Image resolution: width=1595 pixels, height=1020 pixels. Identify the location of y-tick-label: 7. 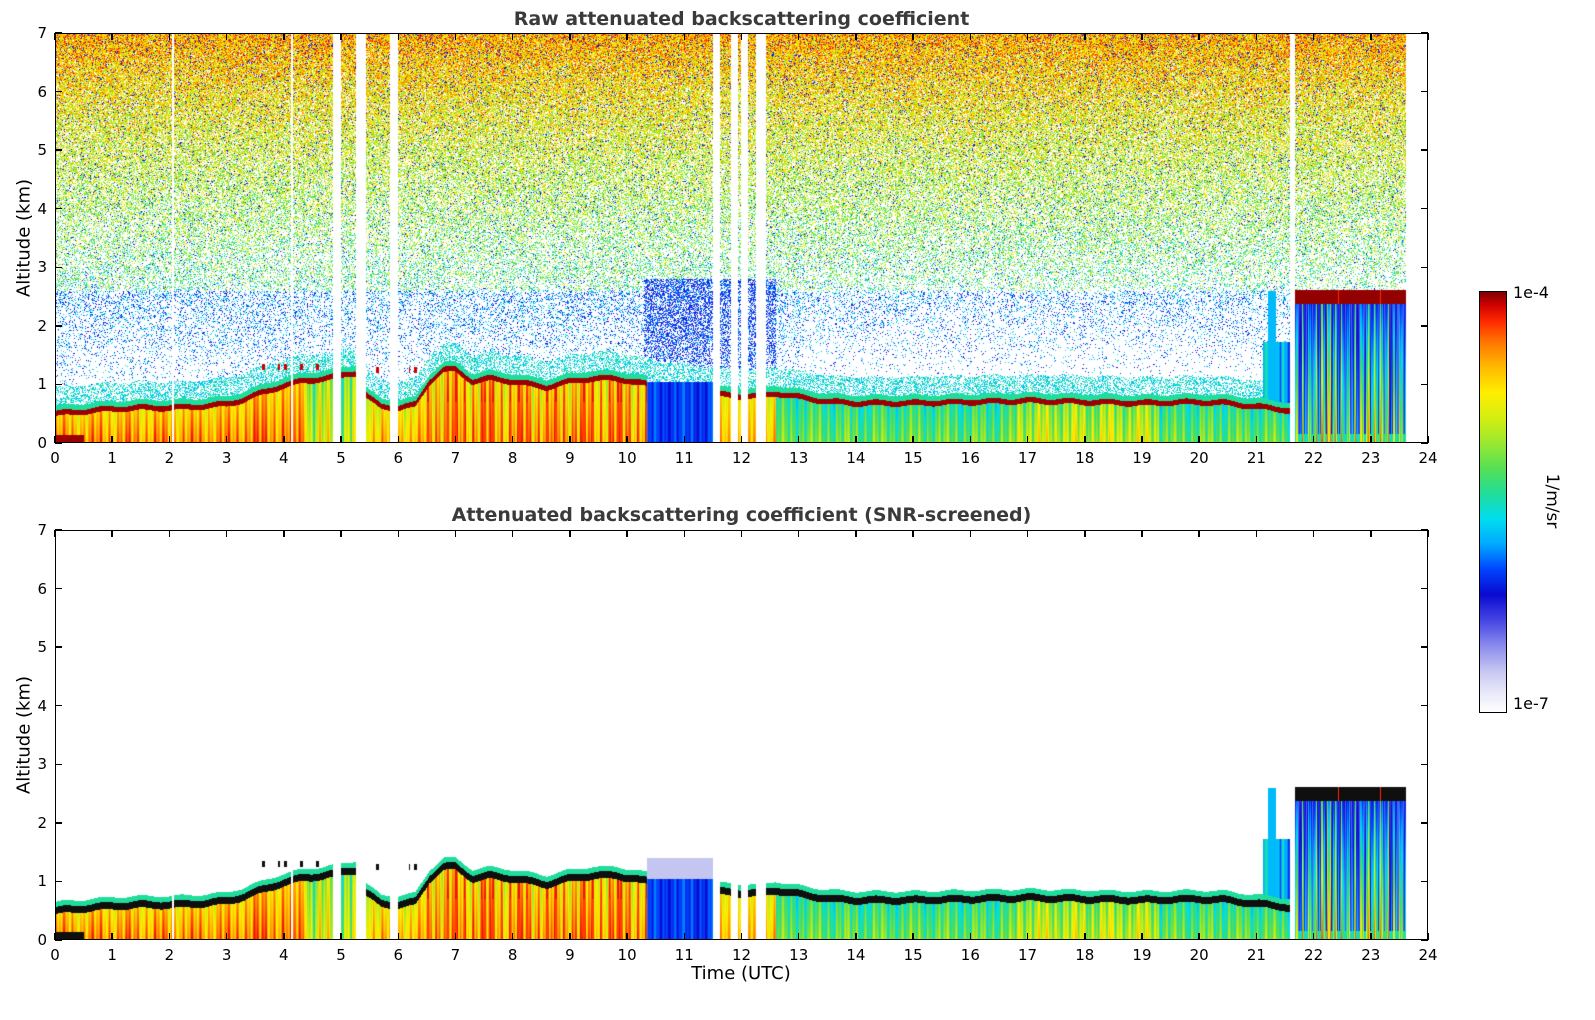
(42, 530).